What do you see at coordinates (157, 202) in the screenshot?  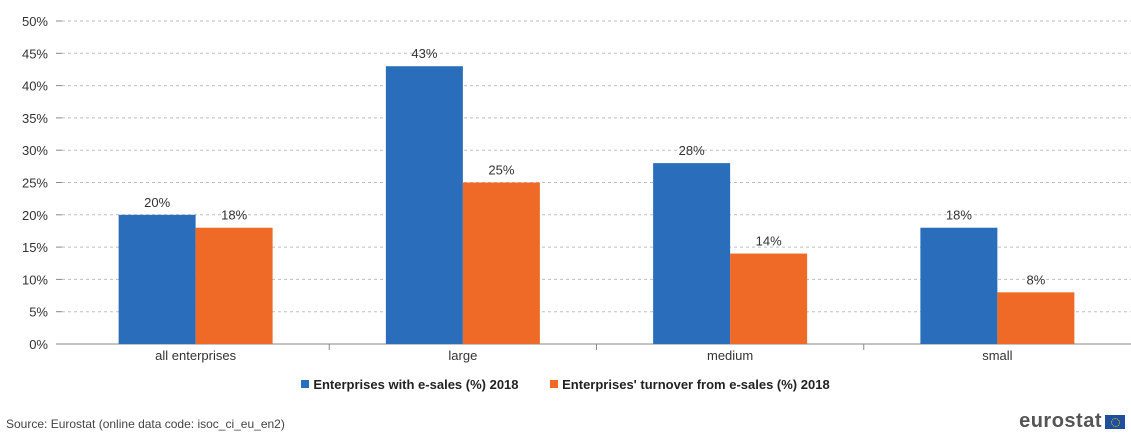 I see `data-label: 20%` at bounding box center [157, 202].